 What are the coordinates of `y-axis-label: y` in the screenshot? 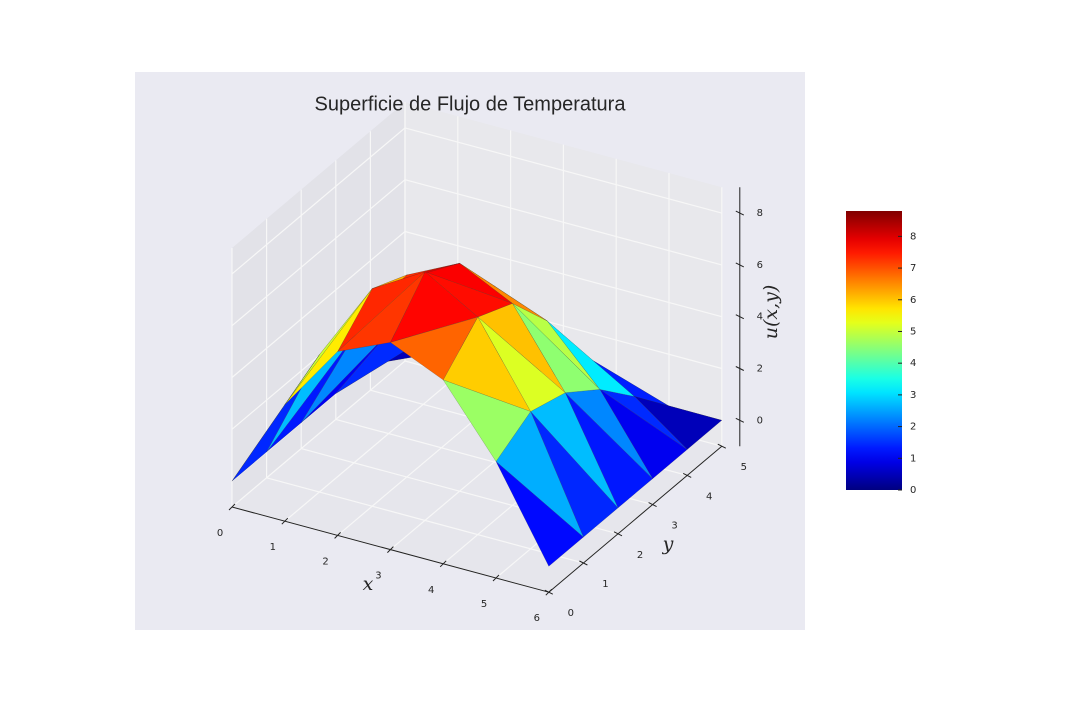 It's located at (668, 544).